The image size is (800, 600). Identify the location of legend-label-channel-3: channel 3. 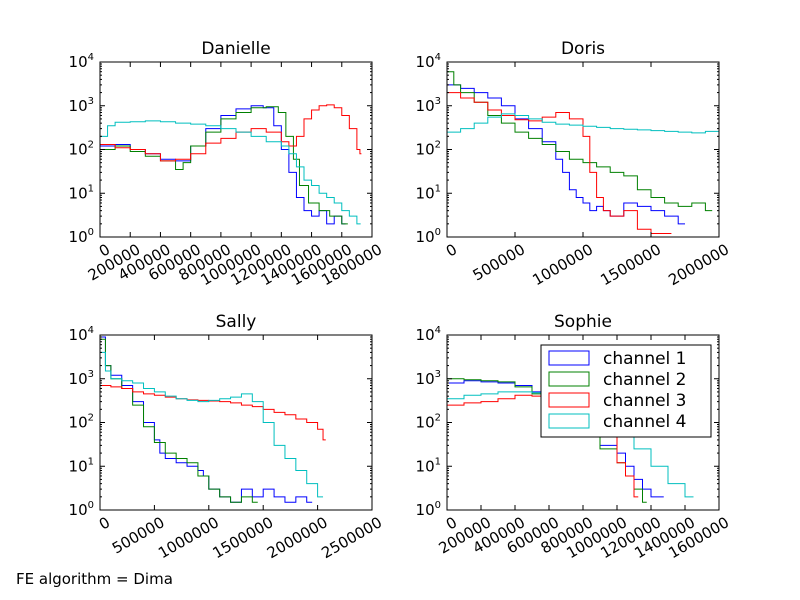
(645, 401).